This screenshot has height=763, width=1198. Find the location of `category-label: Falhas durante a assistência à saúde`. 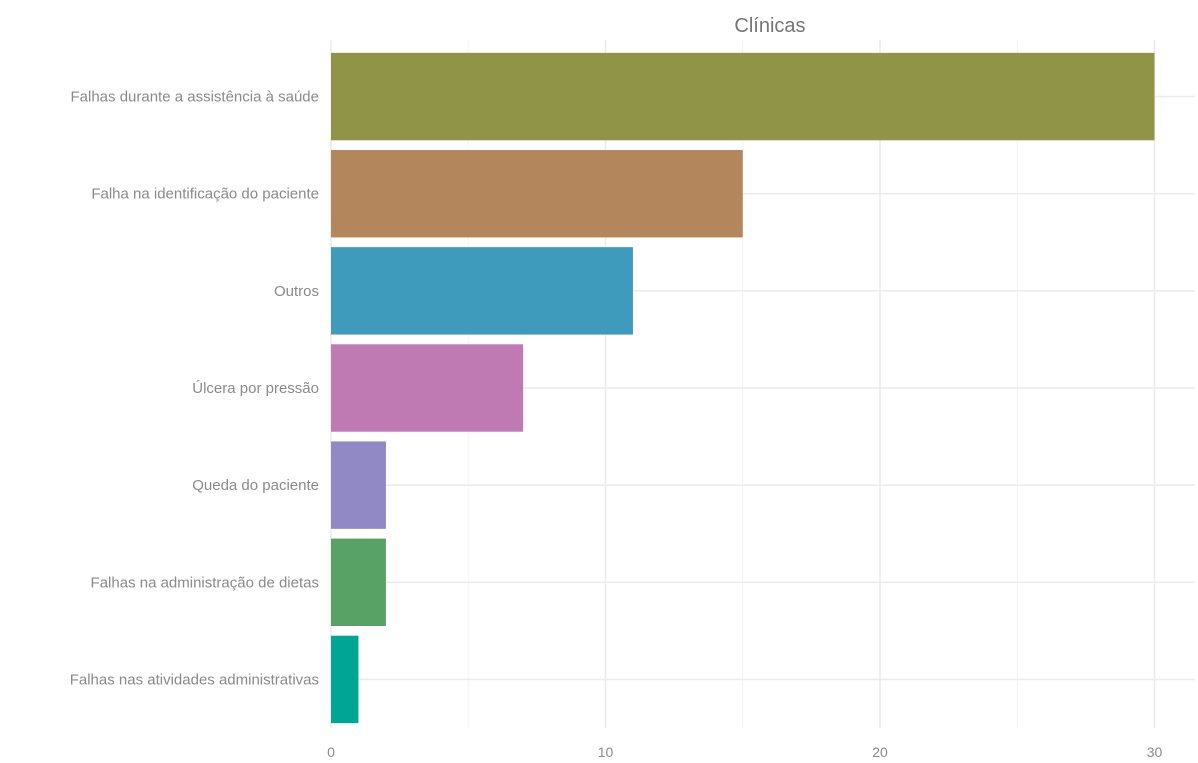

category-label: Falhas durante a assistência à saúde is located at coordinates (195, 97).